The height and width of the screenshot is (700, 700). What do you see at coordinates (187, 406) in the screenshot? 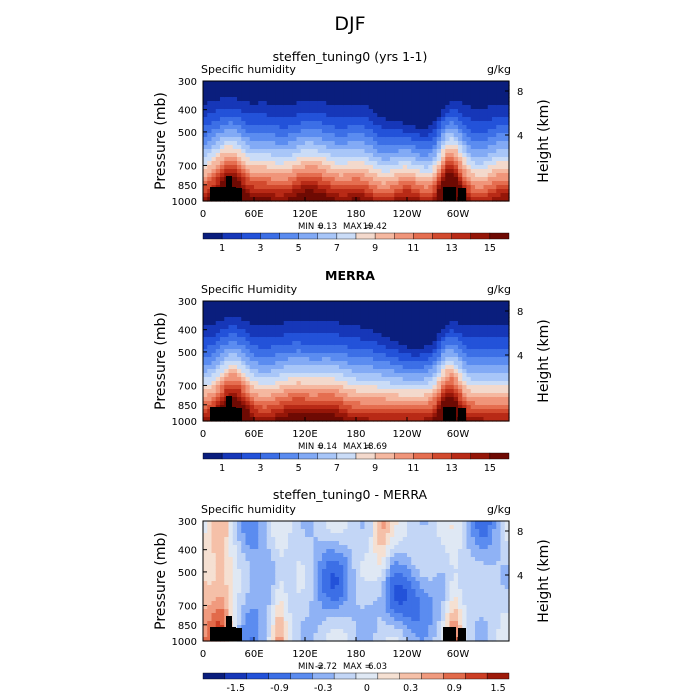
I see `y-tick-label: 850` at bounding box center [187, 406].